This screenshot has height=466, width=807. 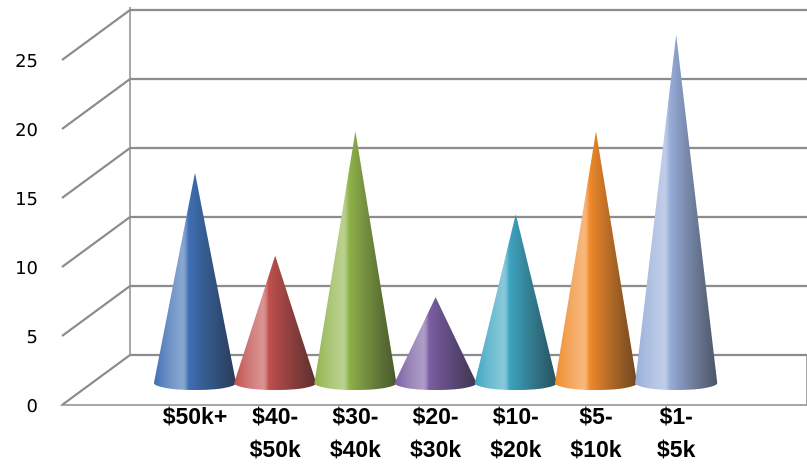 I want to click on y-tick-label: 5, so click(x=32, y=337).